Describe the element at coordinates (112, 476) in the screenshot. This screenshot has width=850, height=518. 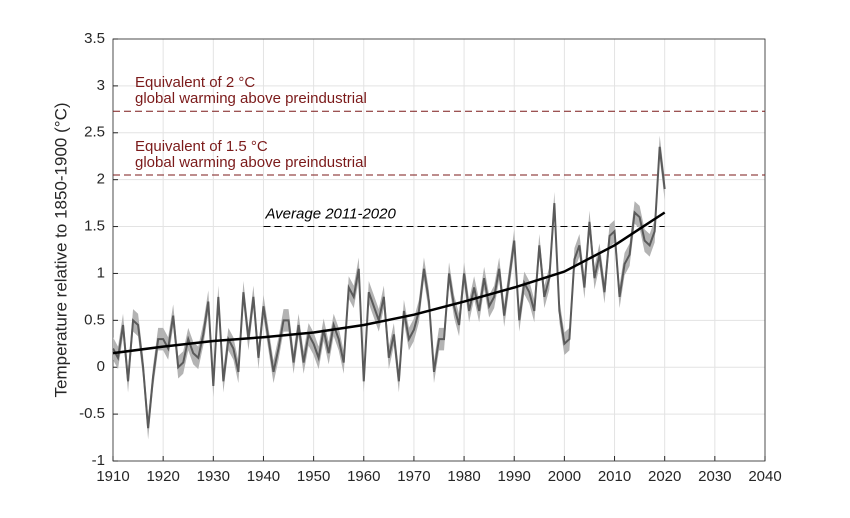
I see `x-tick-label: 1910` at that location.